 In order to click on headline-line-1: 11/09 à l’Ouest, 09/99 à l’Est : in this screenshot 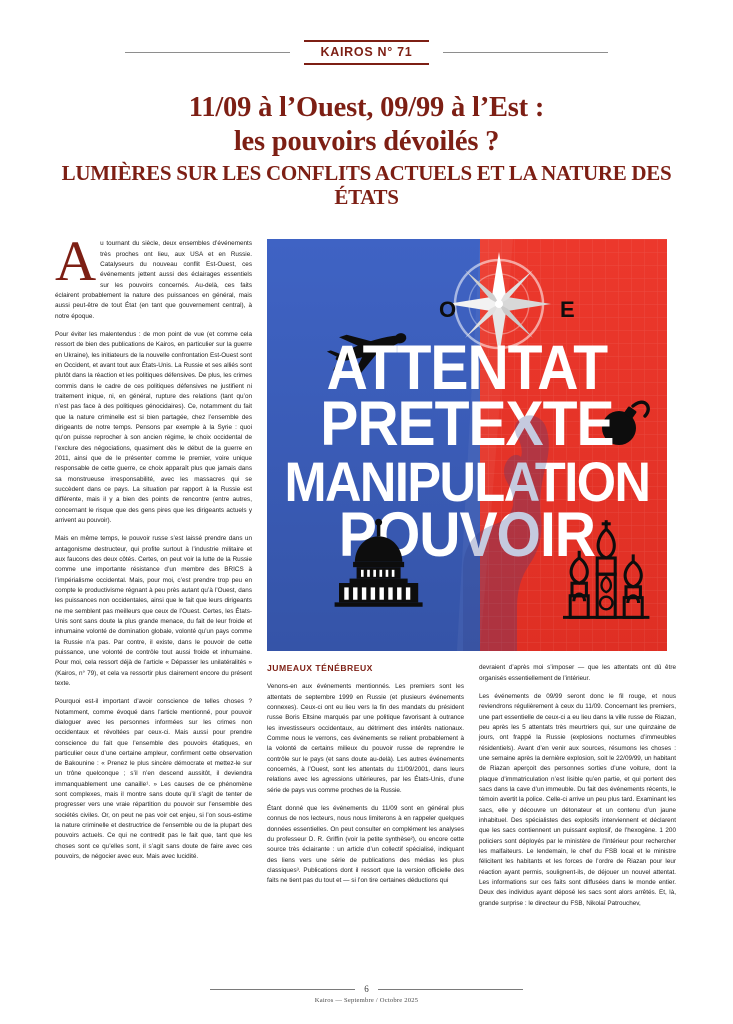, I will do `click(366, 107)`.